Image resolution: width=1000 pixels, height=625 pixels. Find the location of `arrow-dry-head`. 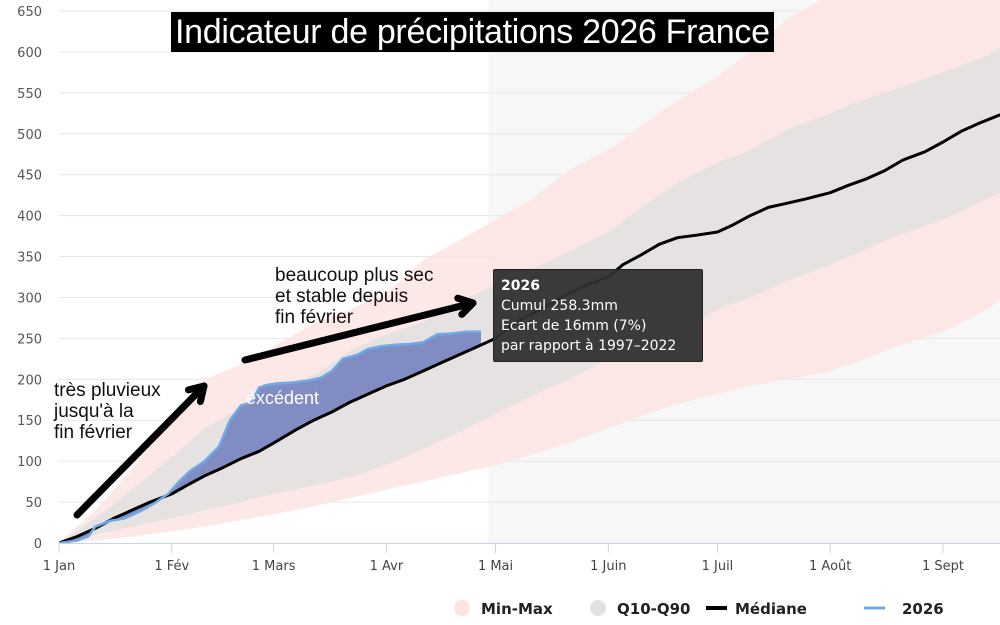

arrow-dry-head is located at coordinates (465, 306).